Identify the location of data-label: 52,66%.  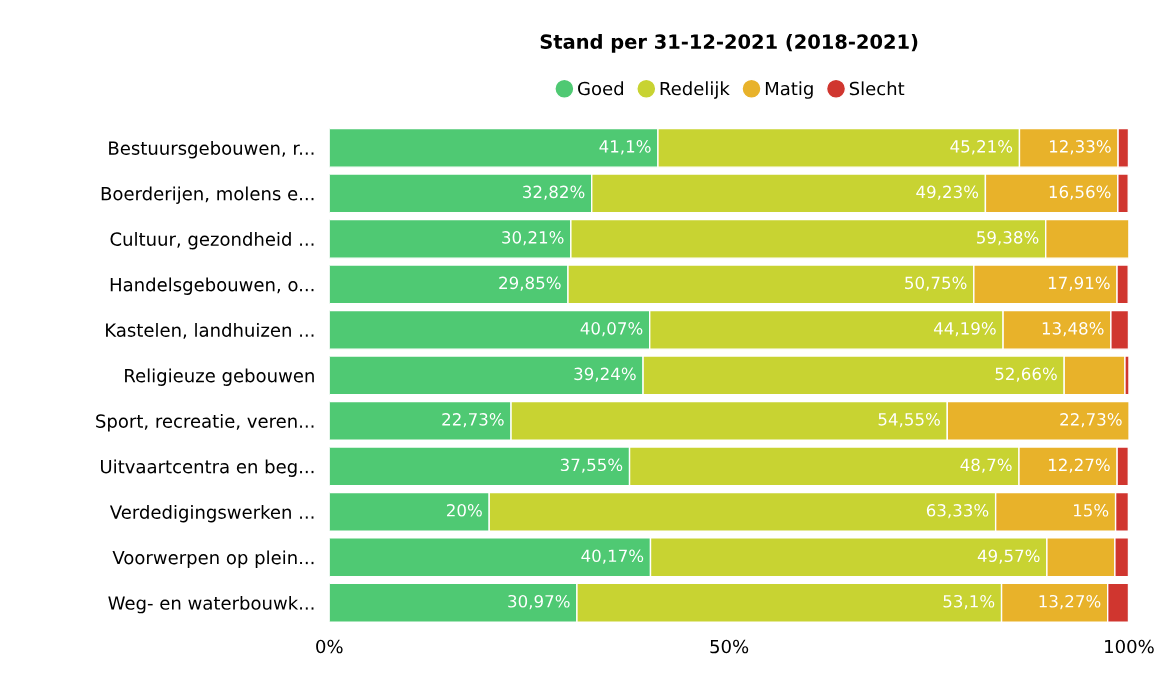
(1026, 374).